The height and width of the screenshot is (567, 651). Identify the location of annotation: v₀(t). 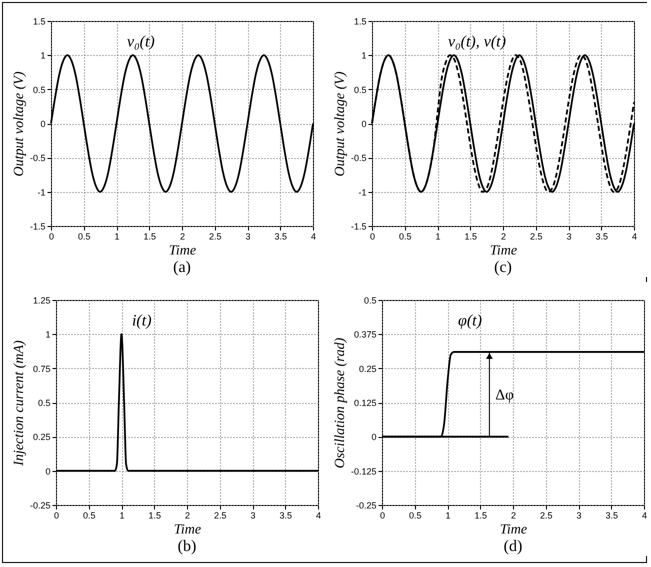
(140, 42).